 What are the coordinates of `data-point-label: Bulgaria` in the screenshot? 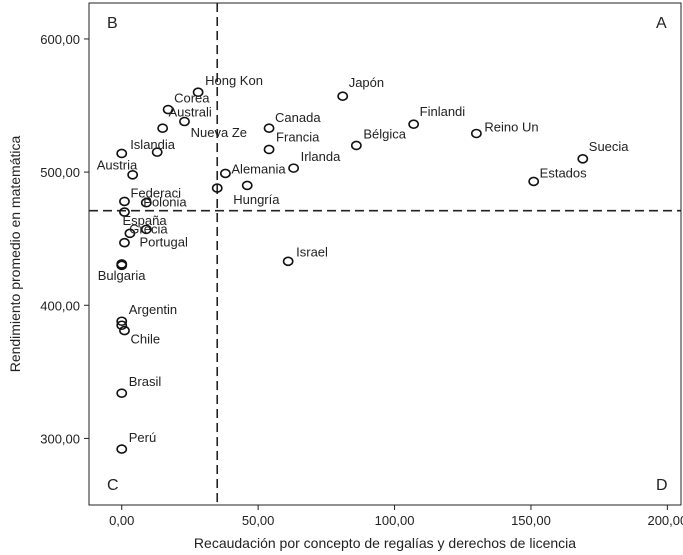 It's located at (122, 275).